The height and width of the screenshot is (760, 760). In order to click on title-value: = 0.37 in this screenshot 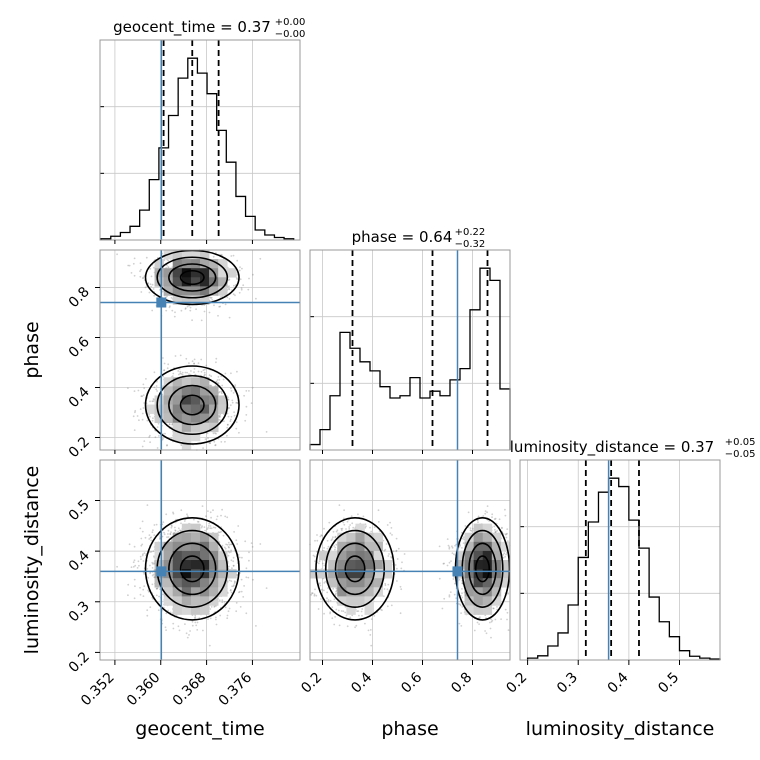, I will do `click(243, 27)`.